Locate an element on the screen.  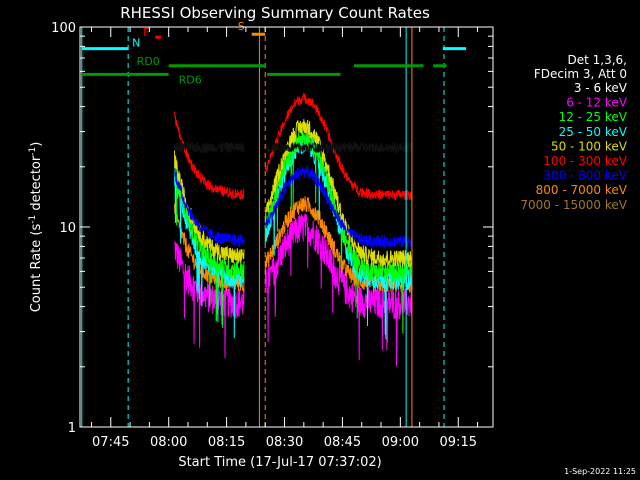
footer-timestamp: 1-Sep-2022 11:25 is located at coordinates (600, 471).